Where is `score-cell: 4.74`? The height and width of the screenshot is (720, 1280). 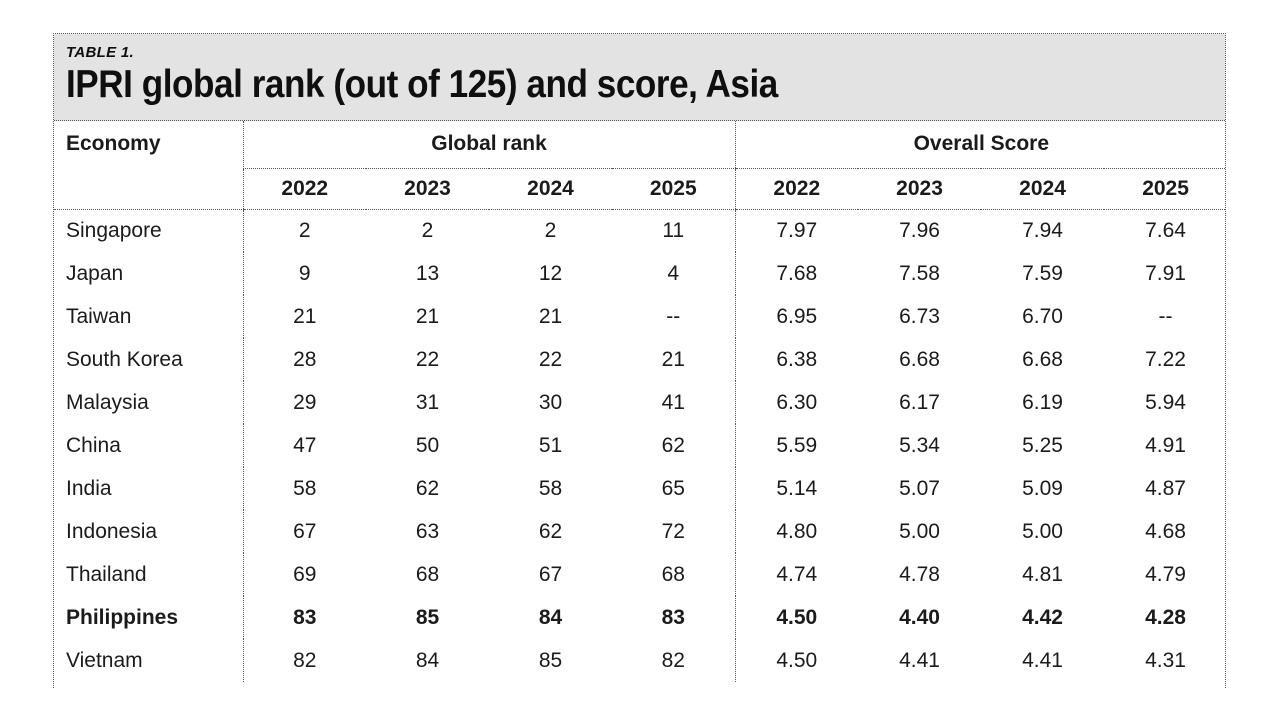
score-cell: 4.74 is located at coordinates (796, 574).